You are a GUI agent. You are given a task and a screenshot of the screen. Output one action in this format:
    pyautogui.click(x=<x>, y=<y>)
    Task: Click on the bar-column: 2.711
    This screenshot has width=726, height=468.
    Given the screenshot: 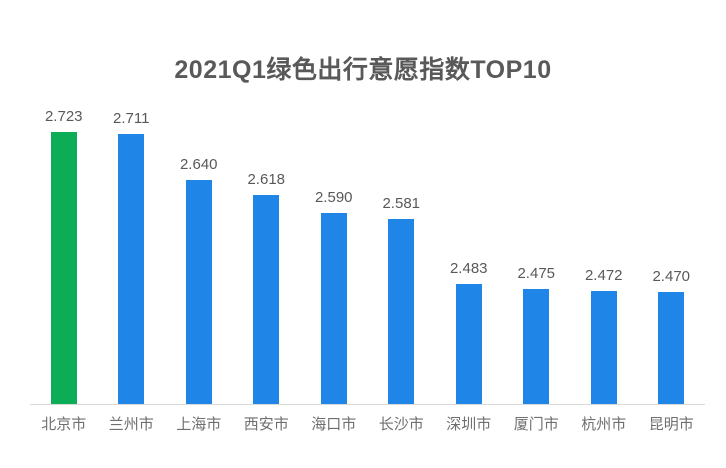 What is the action you would take?
    pyautogui.click(x=132, y=256)
    